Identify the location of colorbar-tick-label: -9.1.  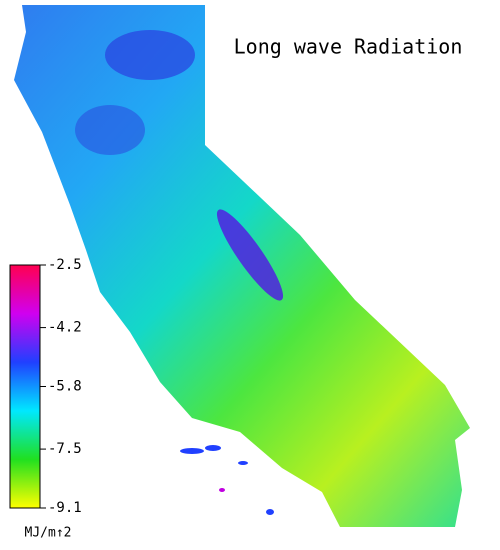
(65, 508).